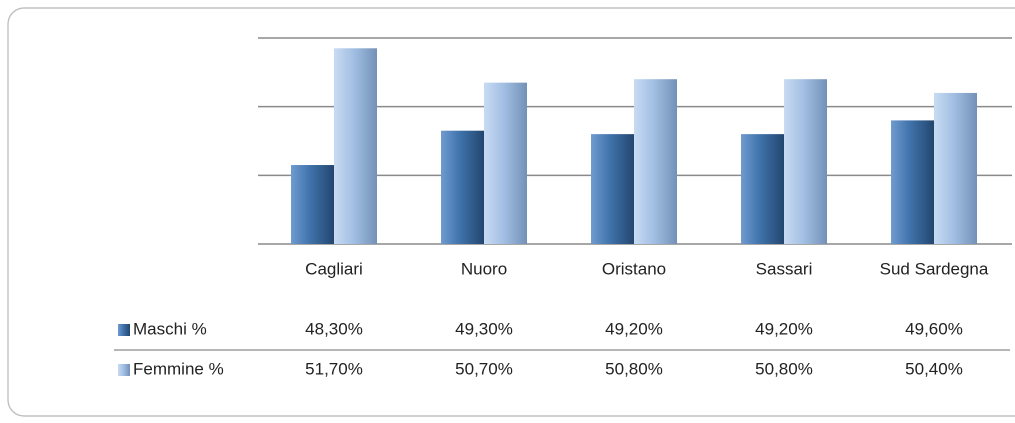 This screenshot has height=423, width=1015. I want to click on legend-label: Femmine %, so click(178, 368).